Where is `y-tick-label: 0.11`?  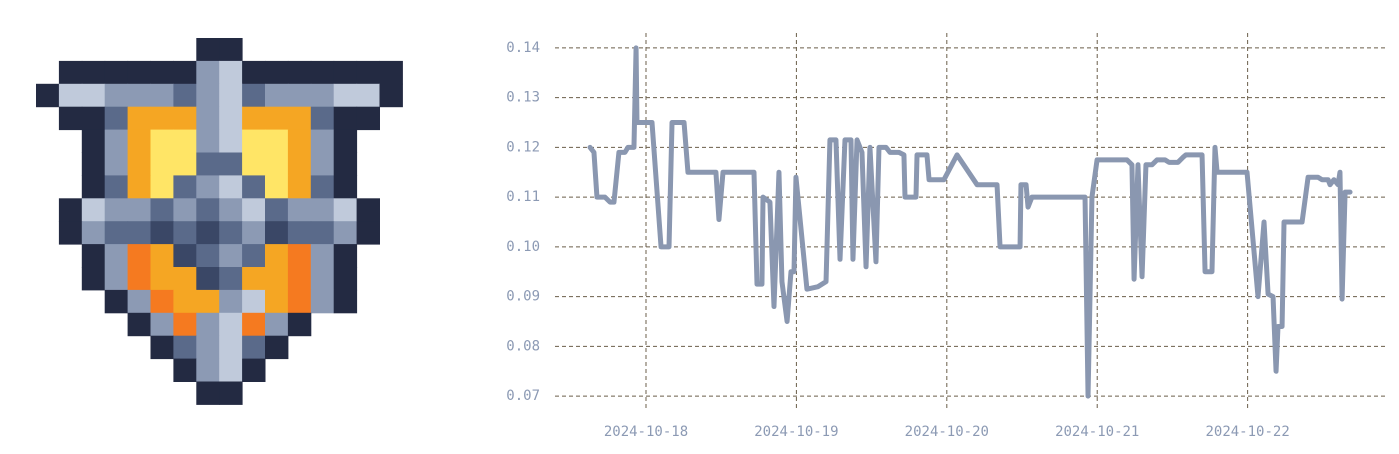 y-tick-label: 0.11 is located at coordinates (523, 197).